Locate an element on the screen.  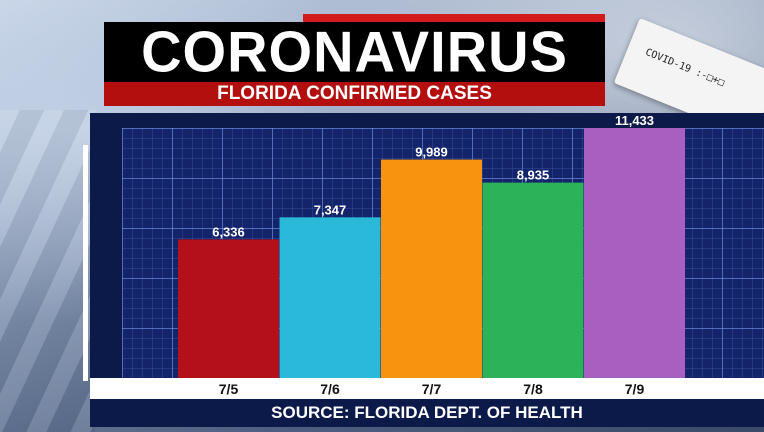
x-tick-label: 7/6 is located at coordinates (330, 389).